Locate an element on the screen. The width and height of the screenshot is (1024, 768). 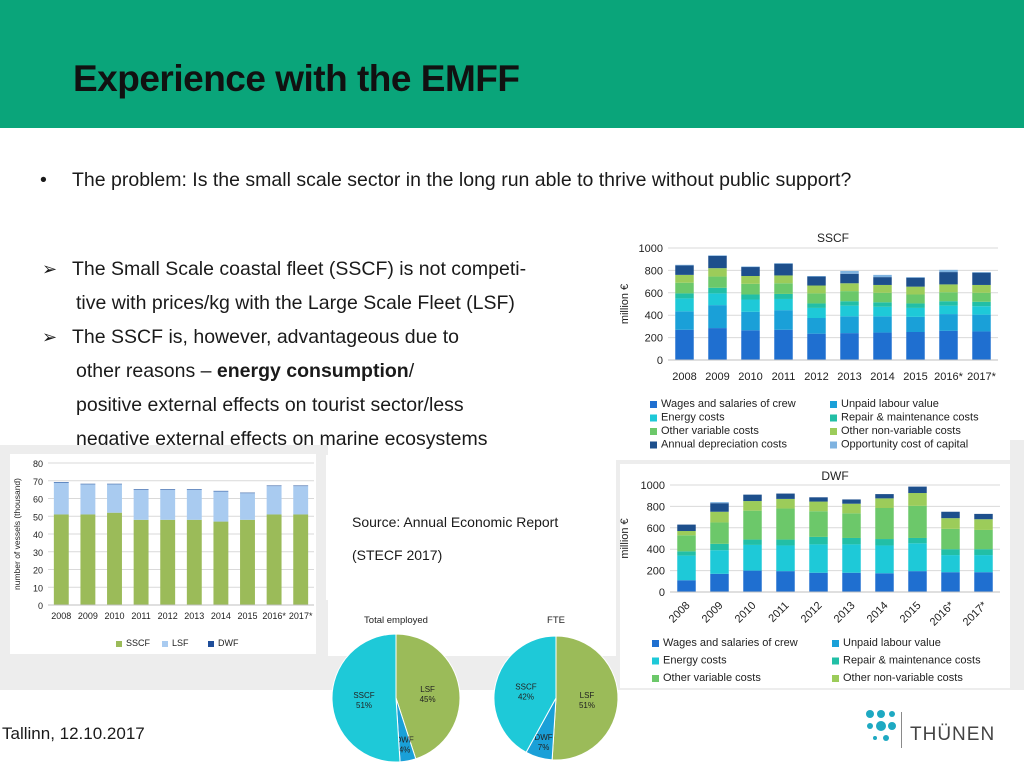
y-tick-label: 30 is located at coordinates (38, 553).